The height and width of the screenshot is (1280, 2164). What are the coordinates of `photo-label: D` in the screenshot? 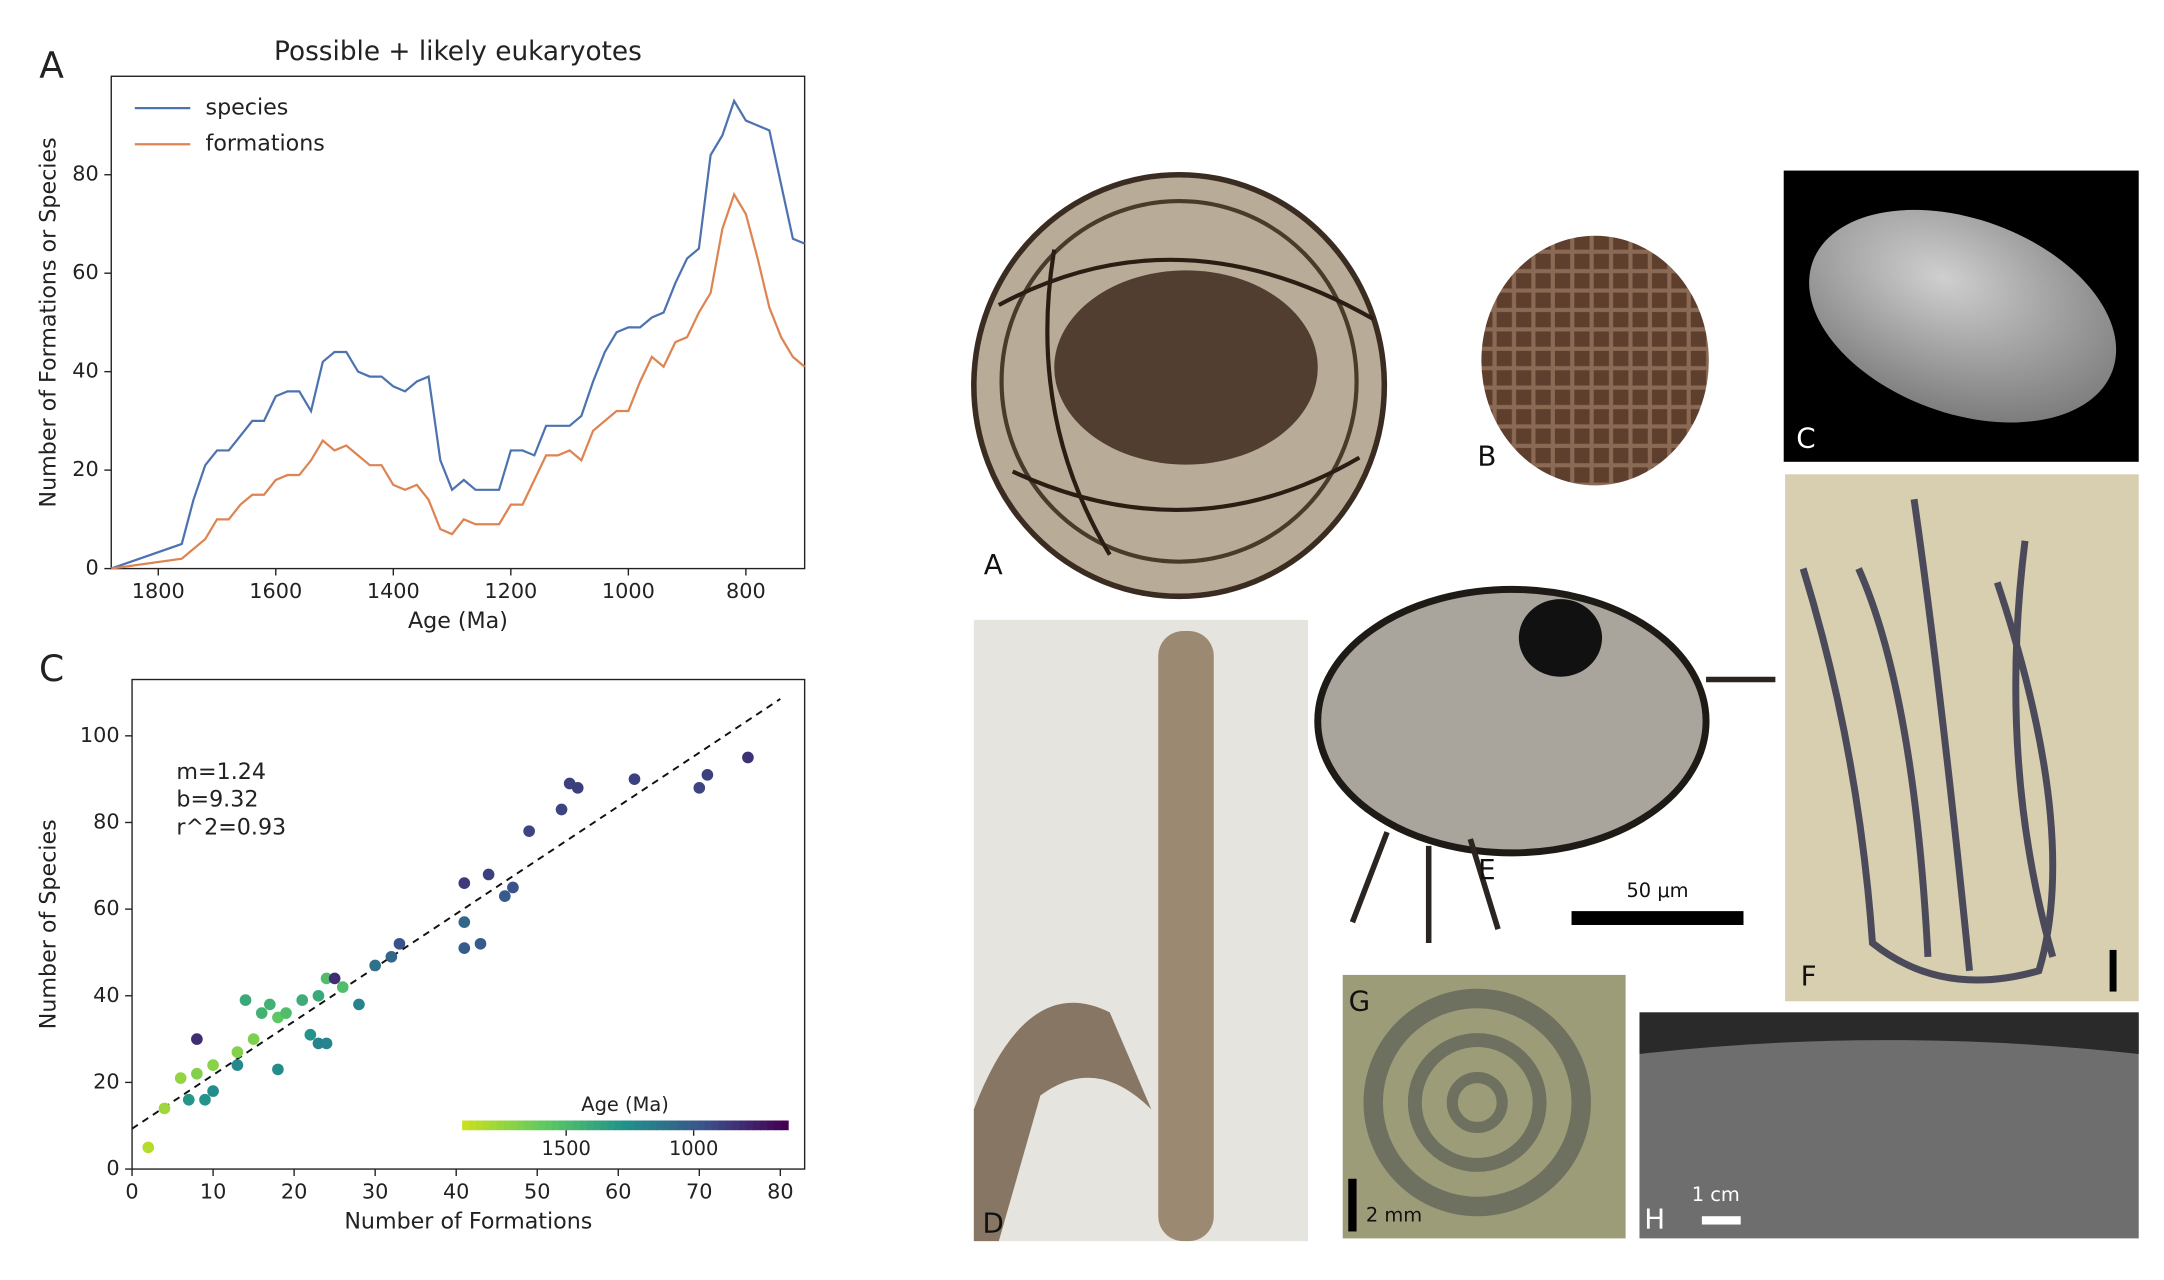 It's located at (993, 1223).